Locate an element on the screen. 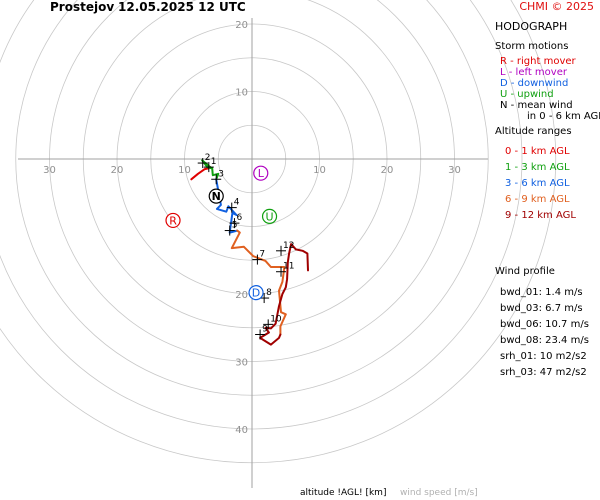  altitude-marker-label: 9 is located at coordinates (265, 330).